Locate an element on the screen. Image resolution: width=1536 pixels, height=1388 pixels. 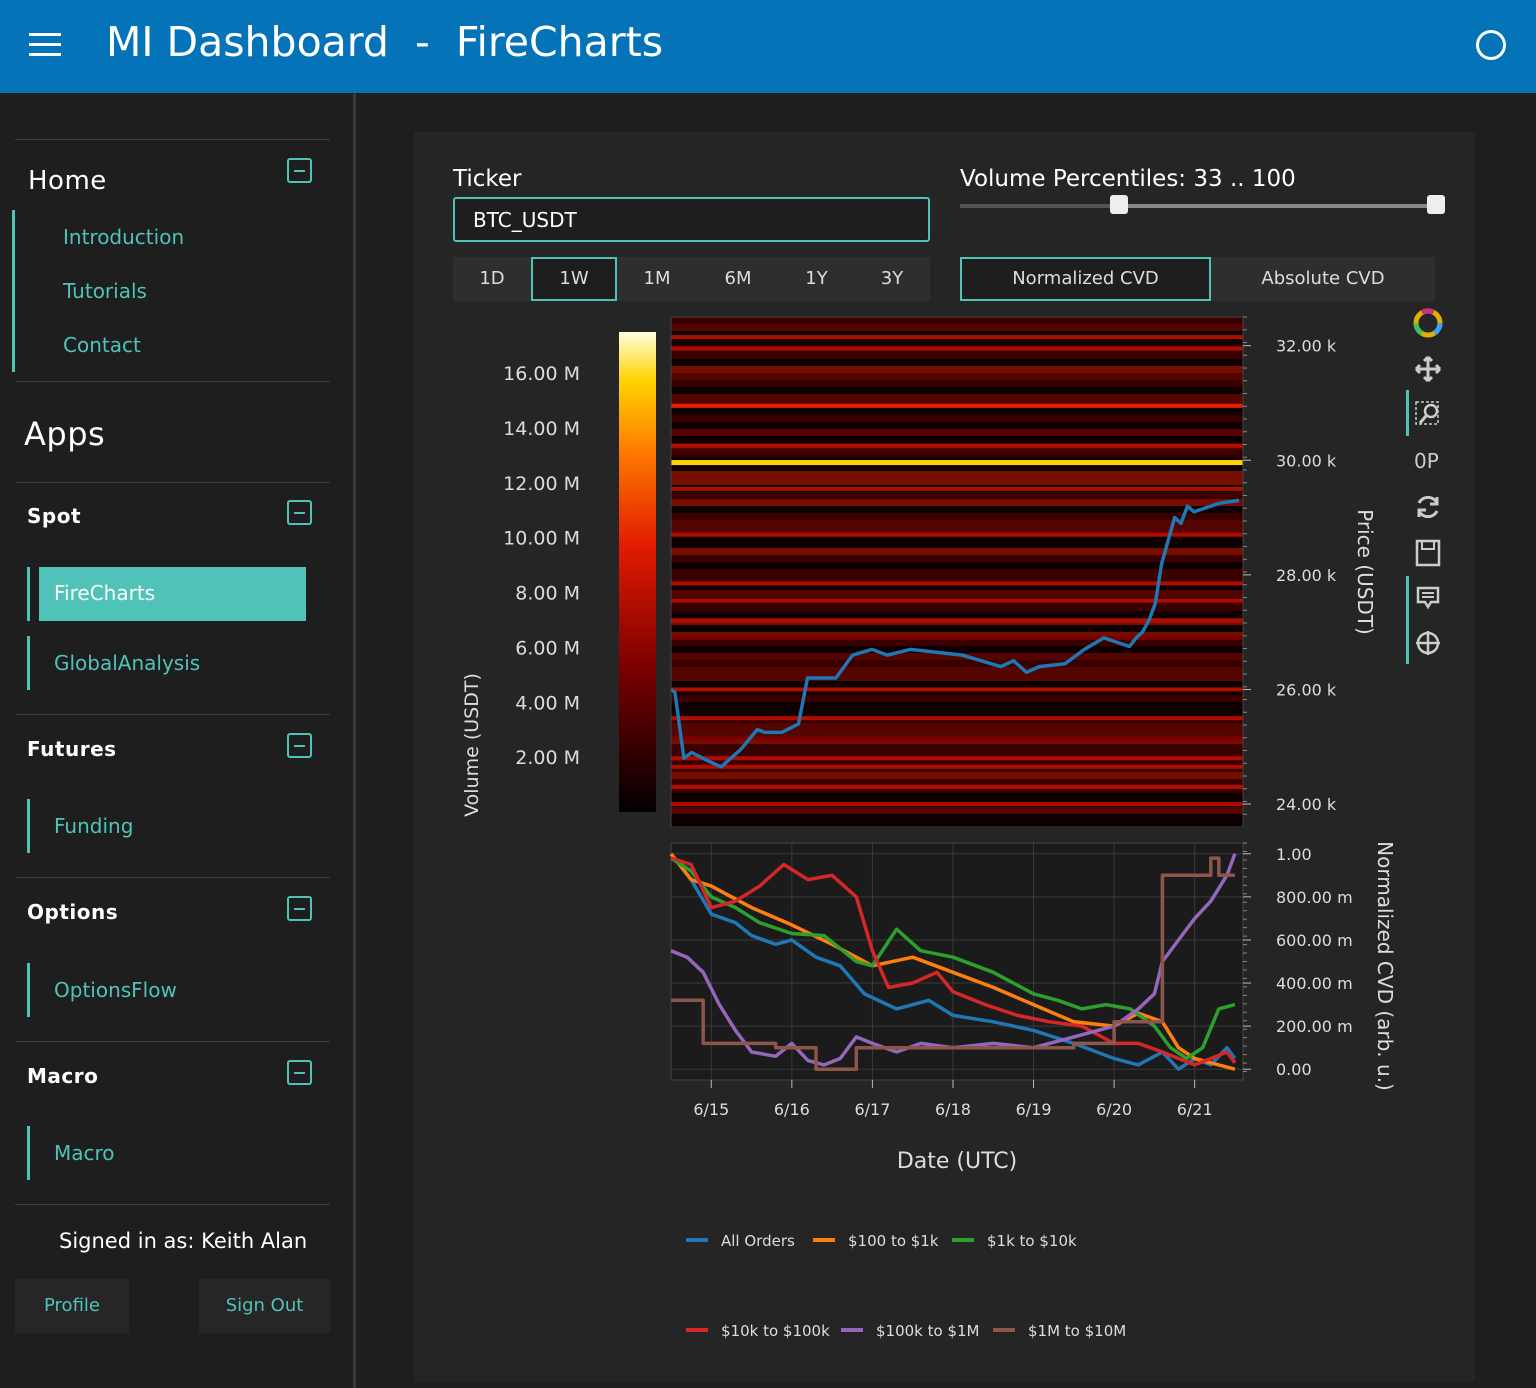
timeframe-1m: 1M is located at coordinates (657, 278).